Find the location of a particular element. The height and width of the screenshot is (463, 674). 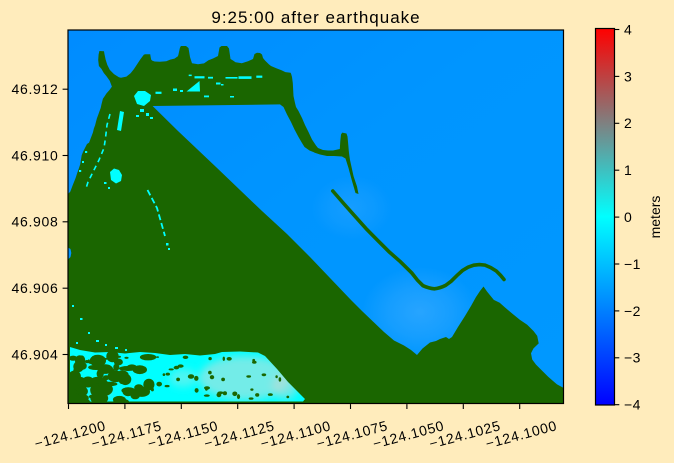

svg-text: −1 is located at coordinates (632, 264).